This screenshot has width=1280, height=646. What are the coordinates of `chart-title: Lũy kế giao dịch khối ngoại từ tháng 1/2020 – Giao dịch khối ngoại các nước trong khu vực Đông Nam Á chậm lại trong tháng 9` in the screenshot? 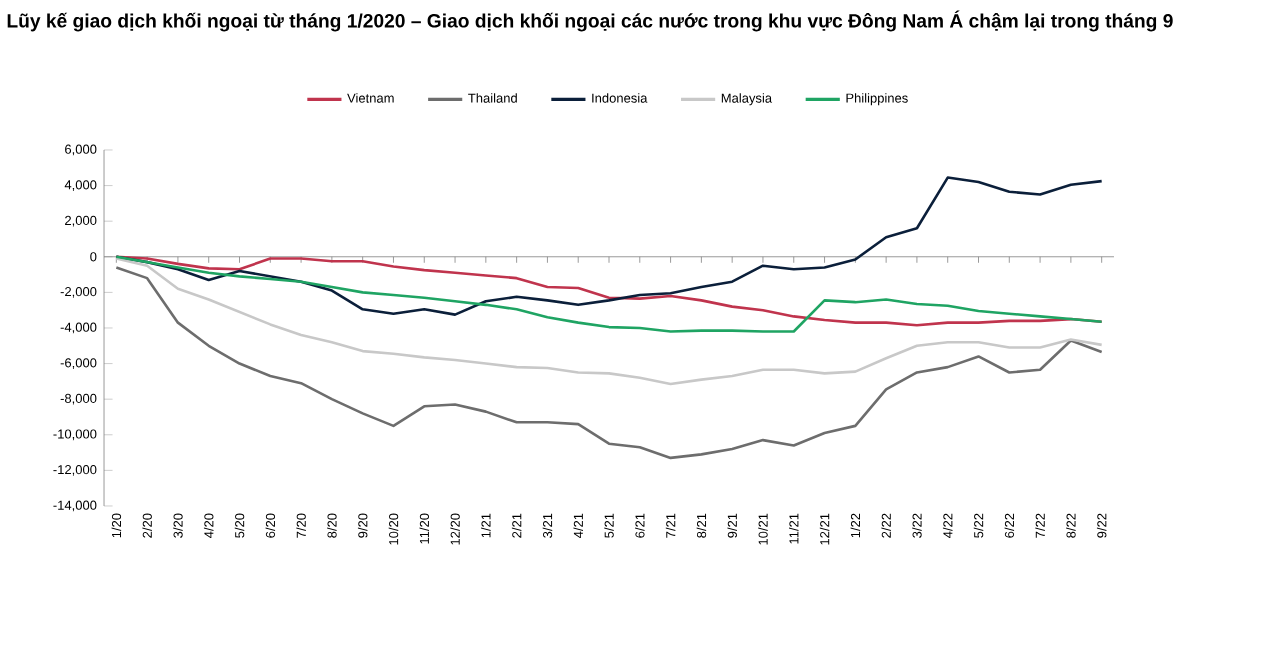 It's located at (590, 21).